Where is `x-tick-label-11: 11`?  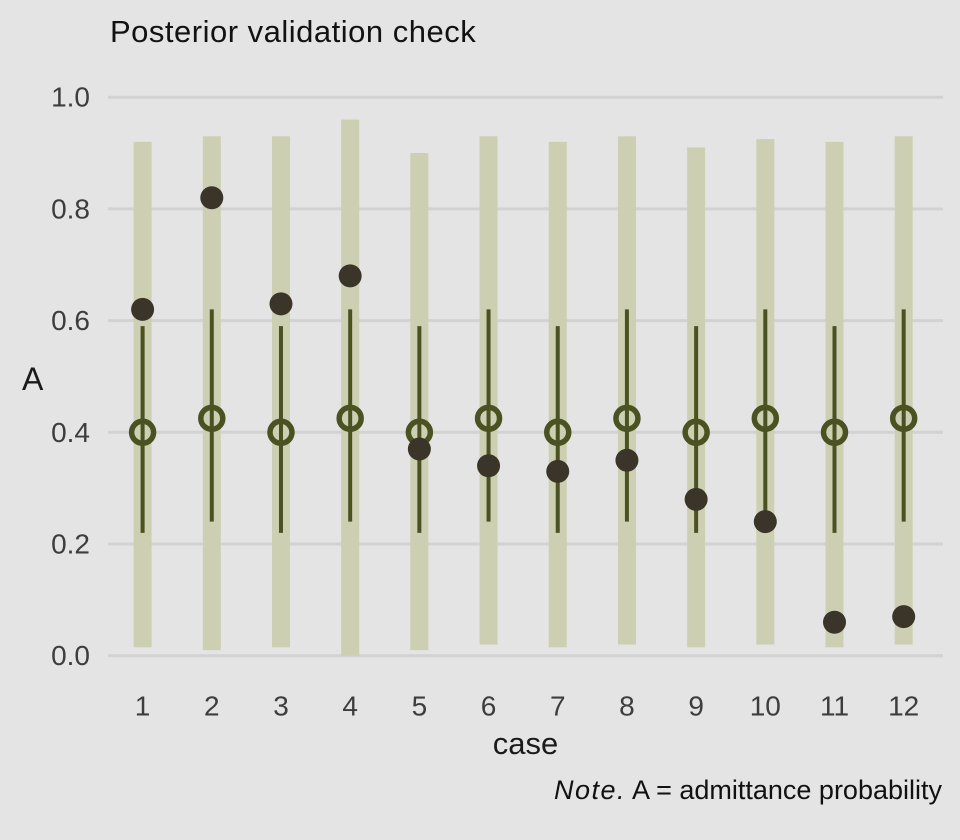 x-tick-label-11: 11 is located at coordinates (834, 706).